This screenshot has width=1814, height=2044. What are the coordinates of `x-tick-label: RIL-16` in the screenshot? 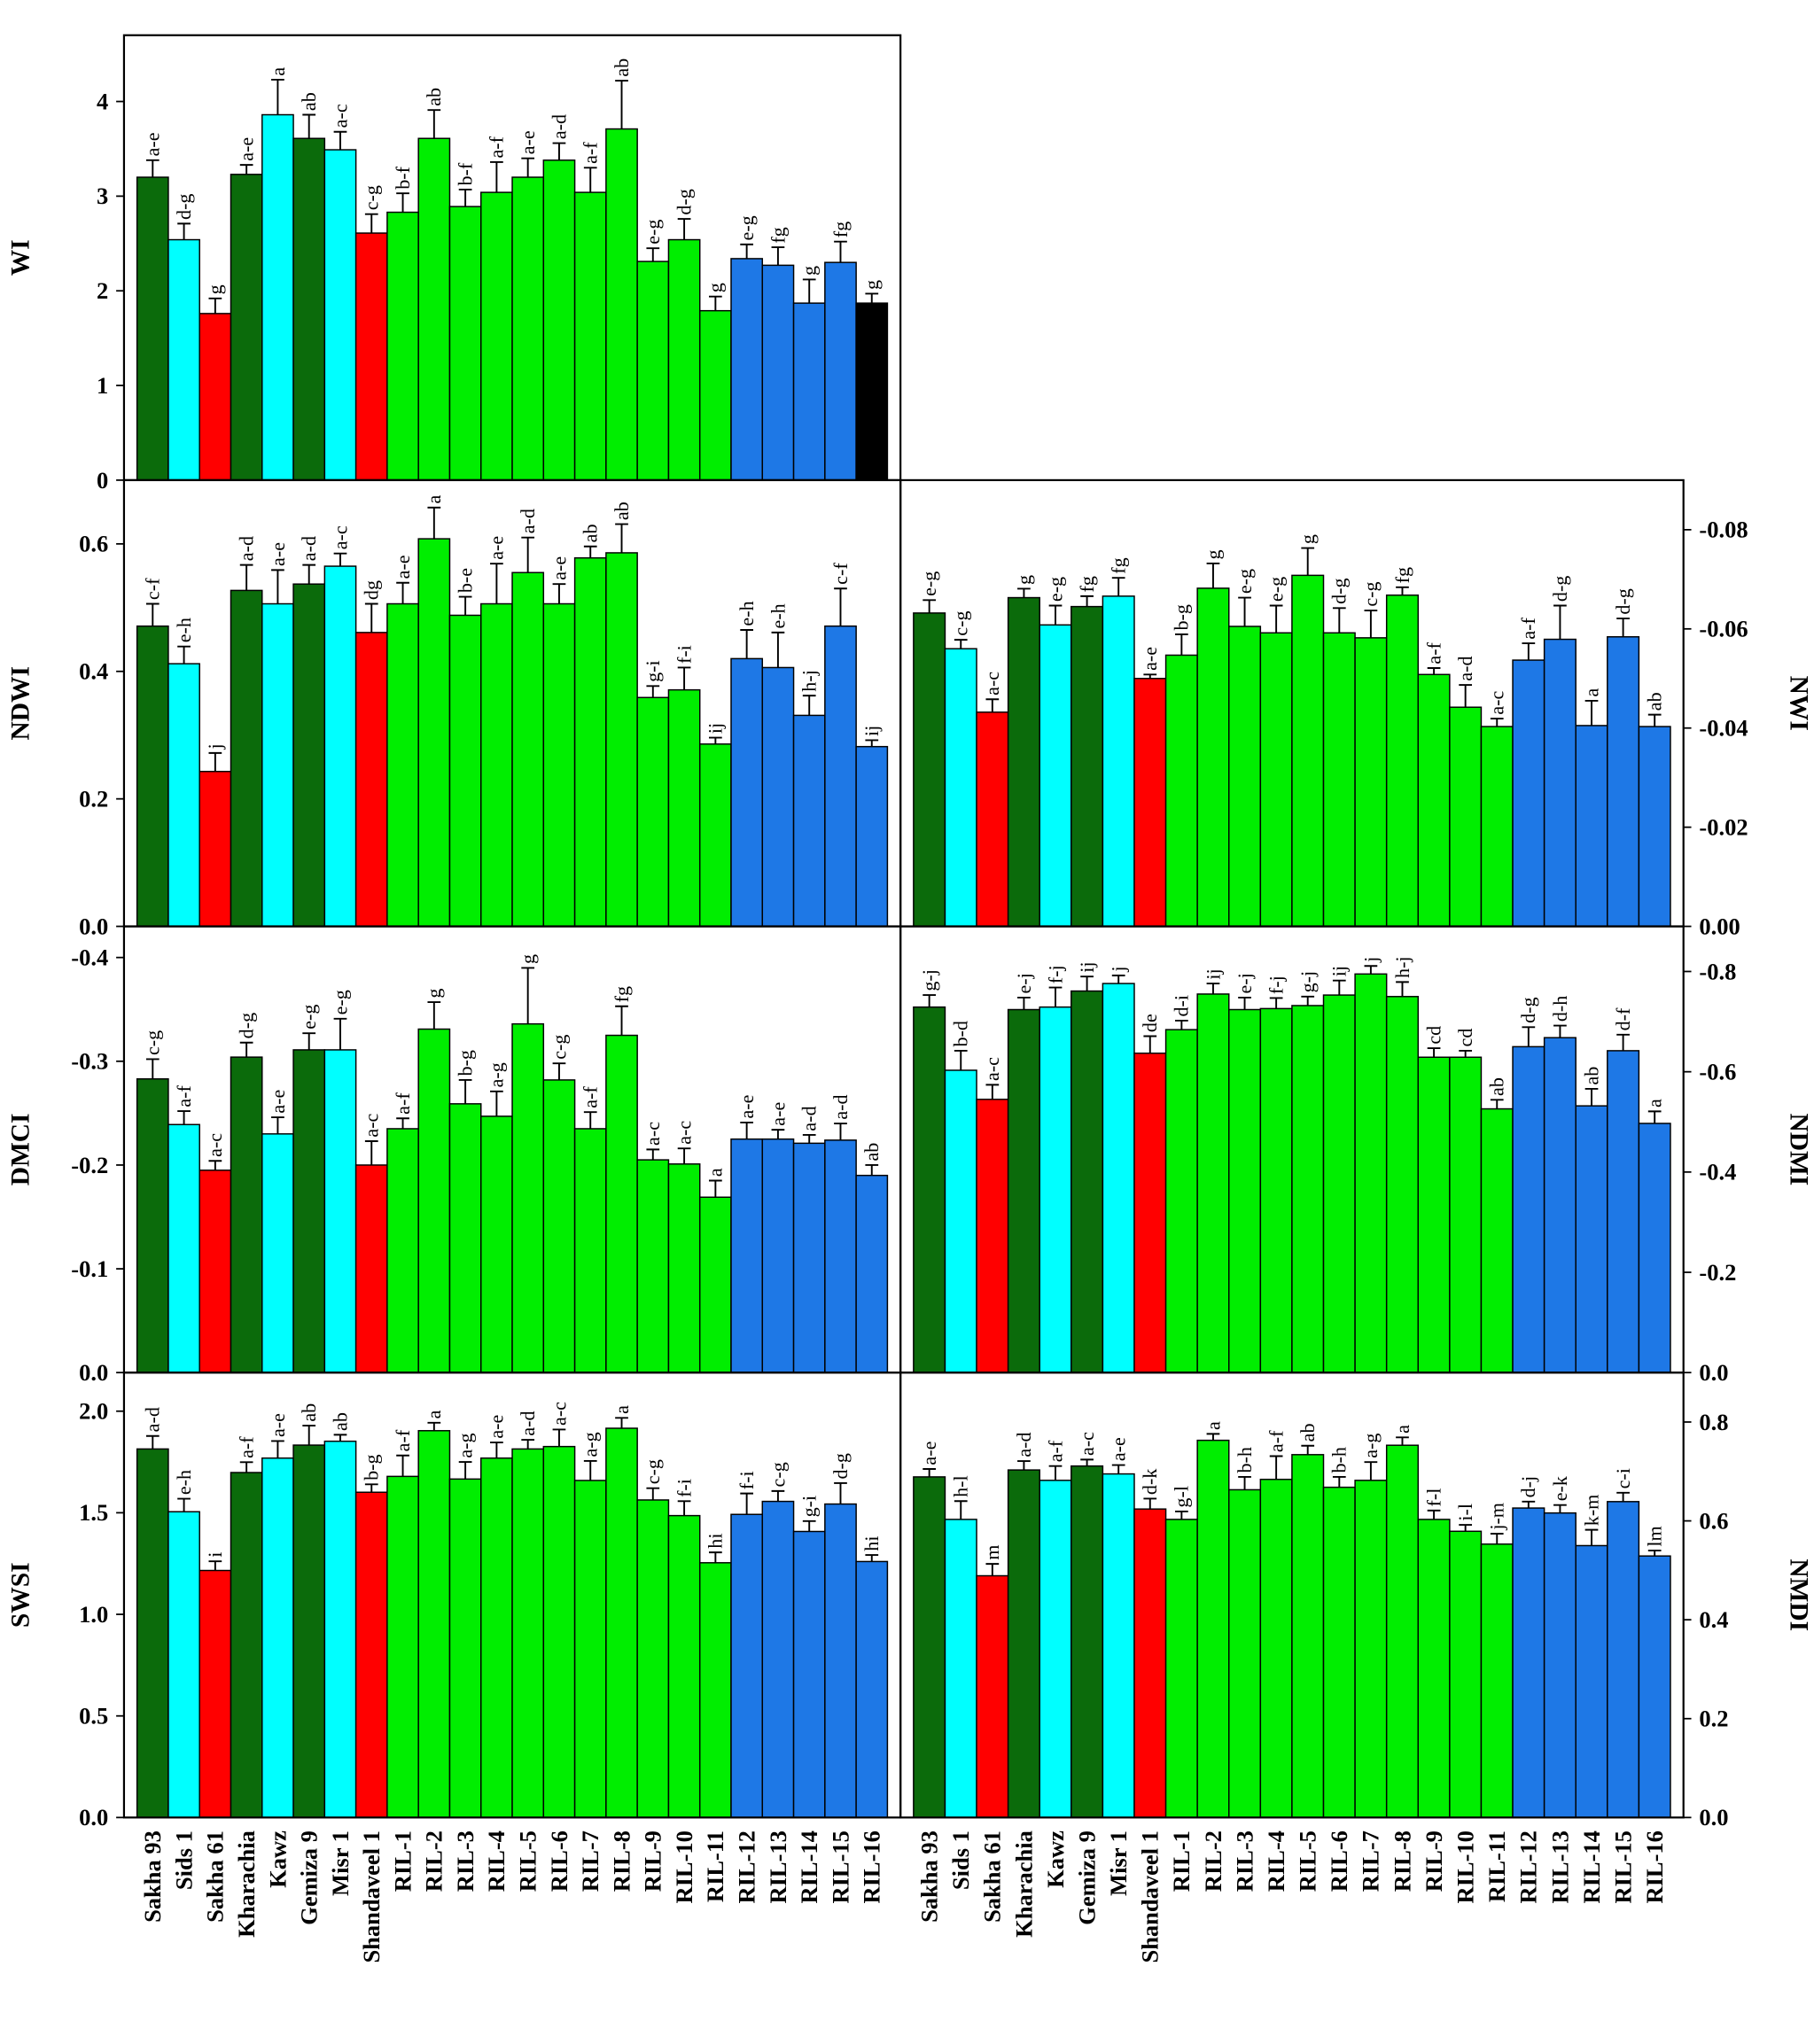 It's located at (872, 1866).